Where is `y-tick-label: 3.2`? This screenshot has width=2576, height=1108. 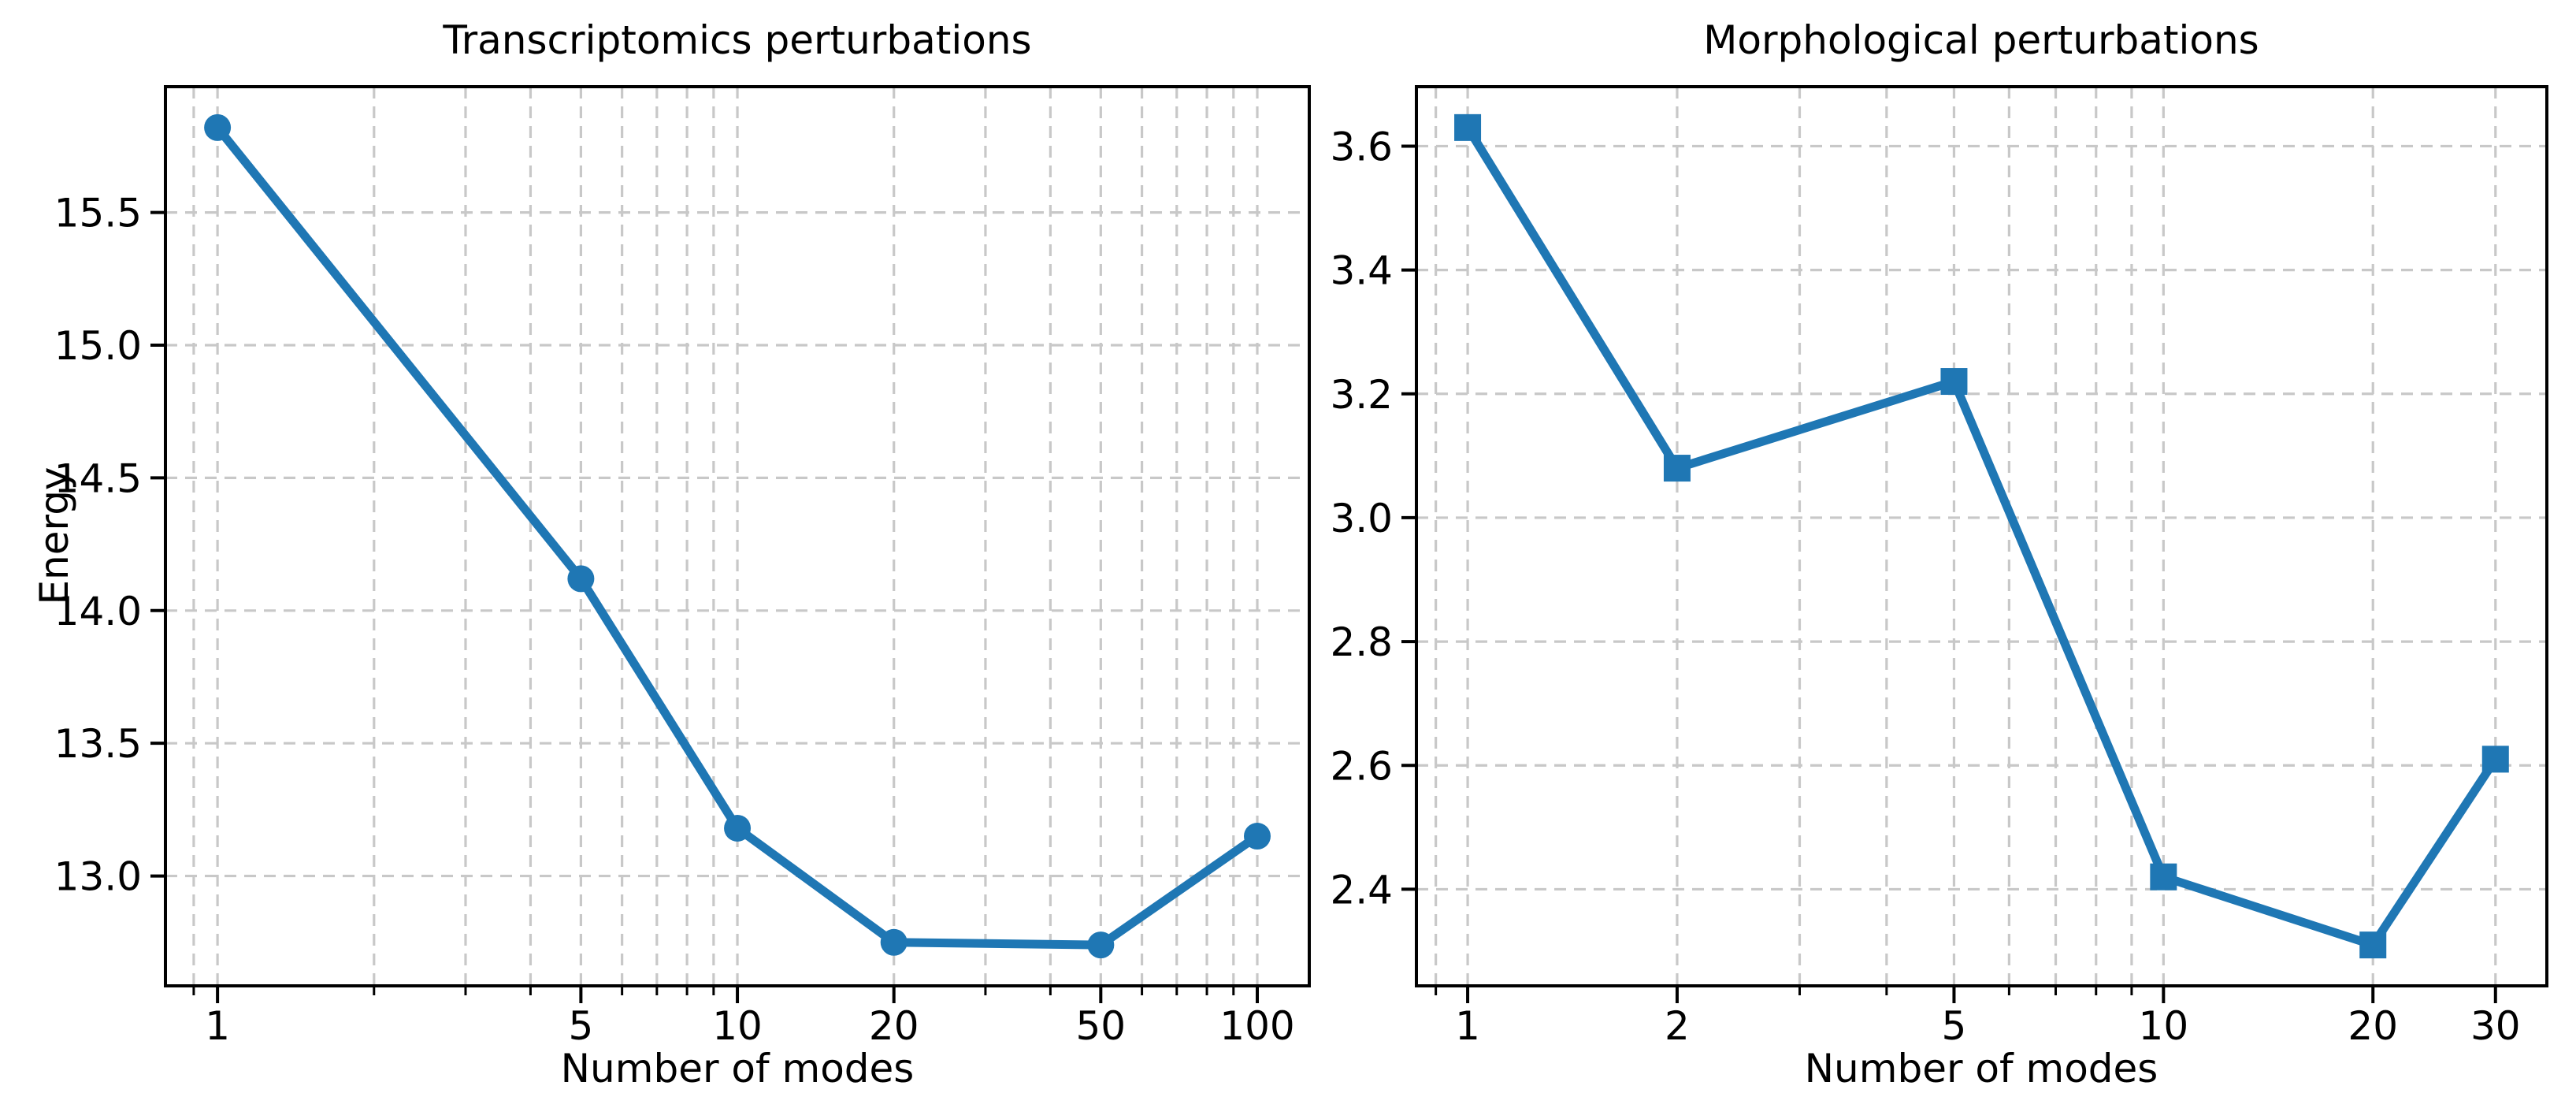 y-tick-label: 3.2 is located at coordinates (1361, 395).